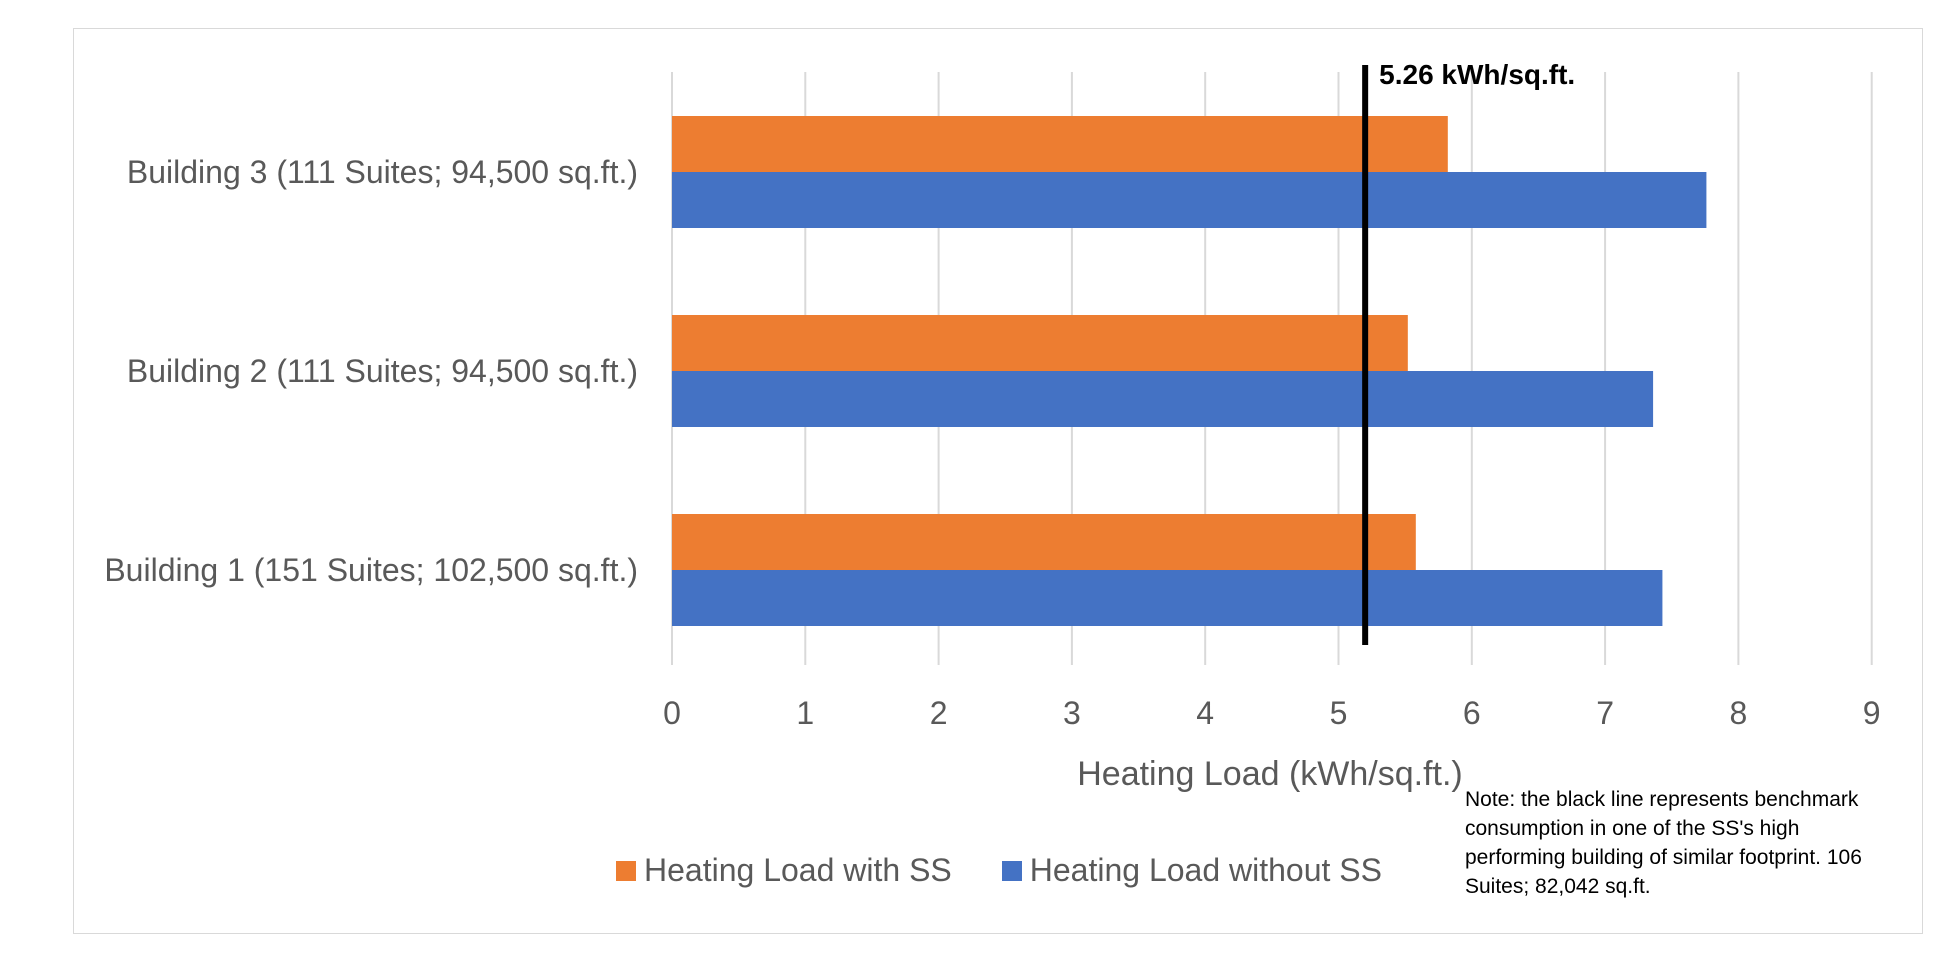 The height and width of the screenshot is (956, 1938). I want to click on x-tick-label: 2, so click(939, 713).